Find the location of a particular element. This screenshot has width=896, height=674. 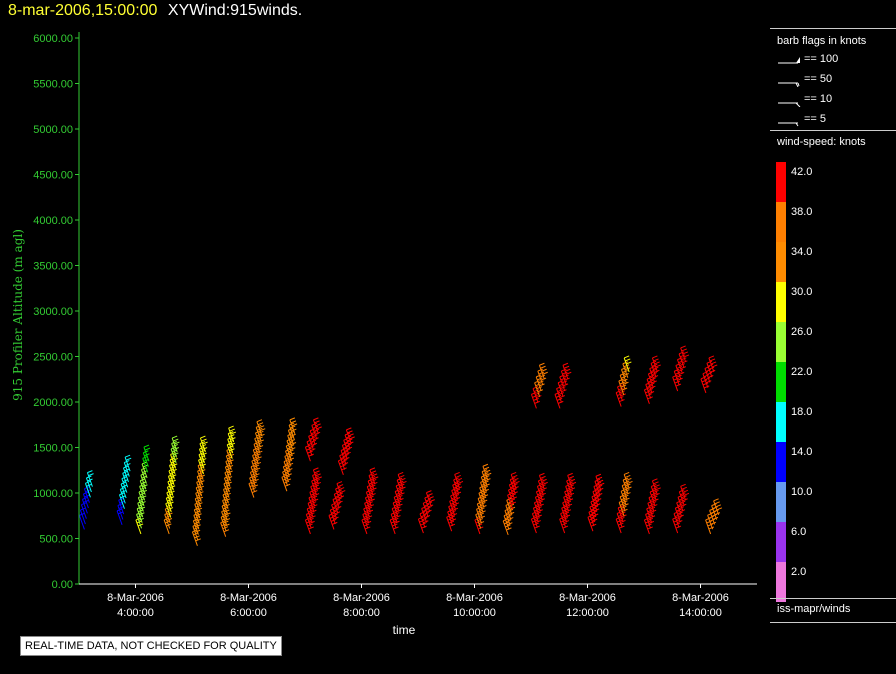

barb-full-icon is located at coordinates (789, 105).